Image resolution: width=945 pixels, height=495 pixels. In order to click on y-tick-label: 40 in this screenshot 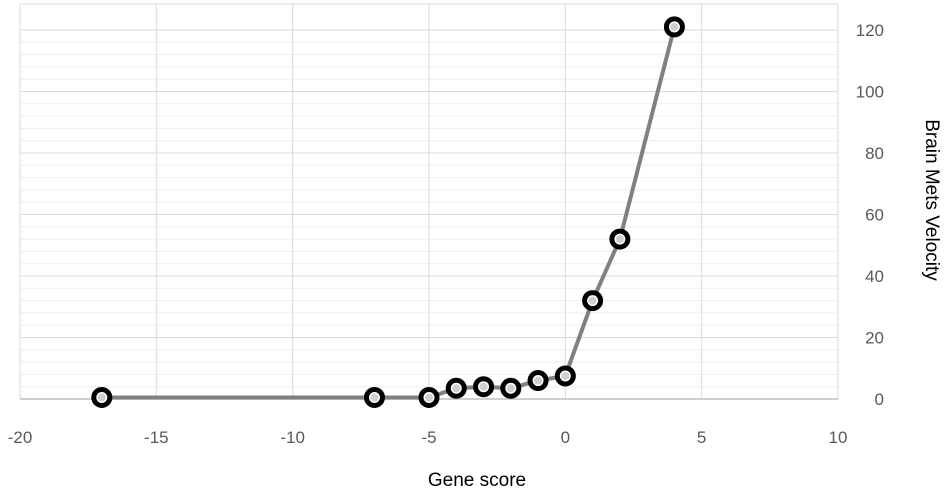, I will do `click(874, 276)`.